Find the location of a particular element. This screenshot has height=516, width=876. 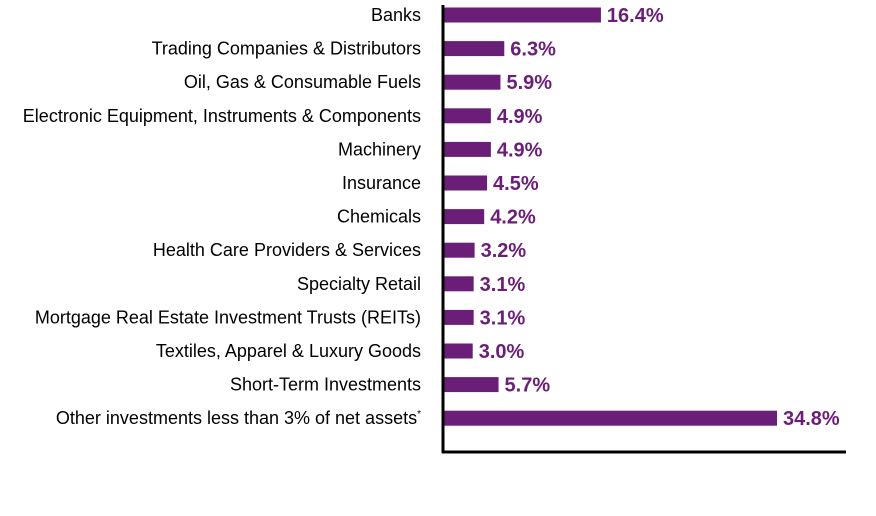

value-label: 5.9% is located at coordinates (529, 83).